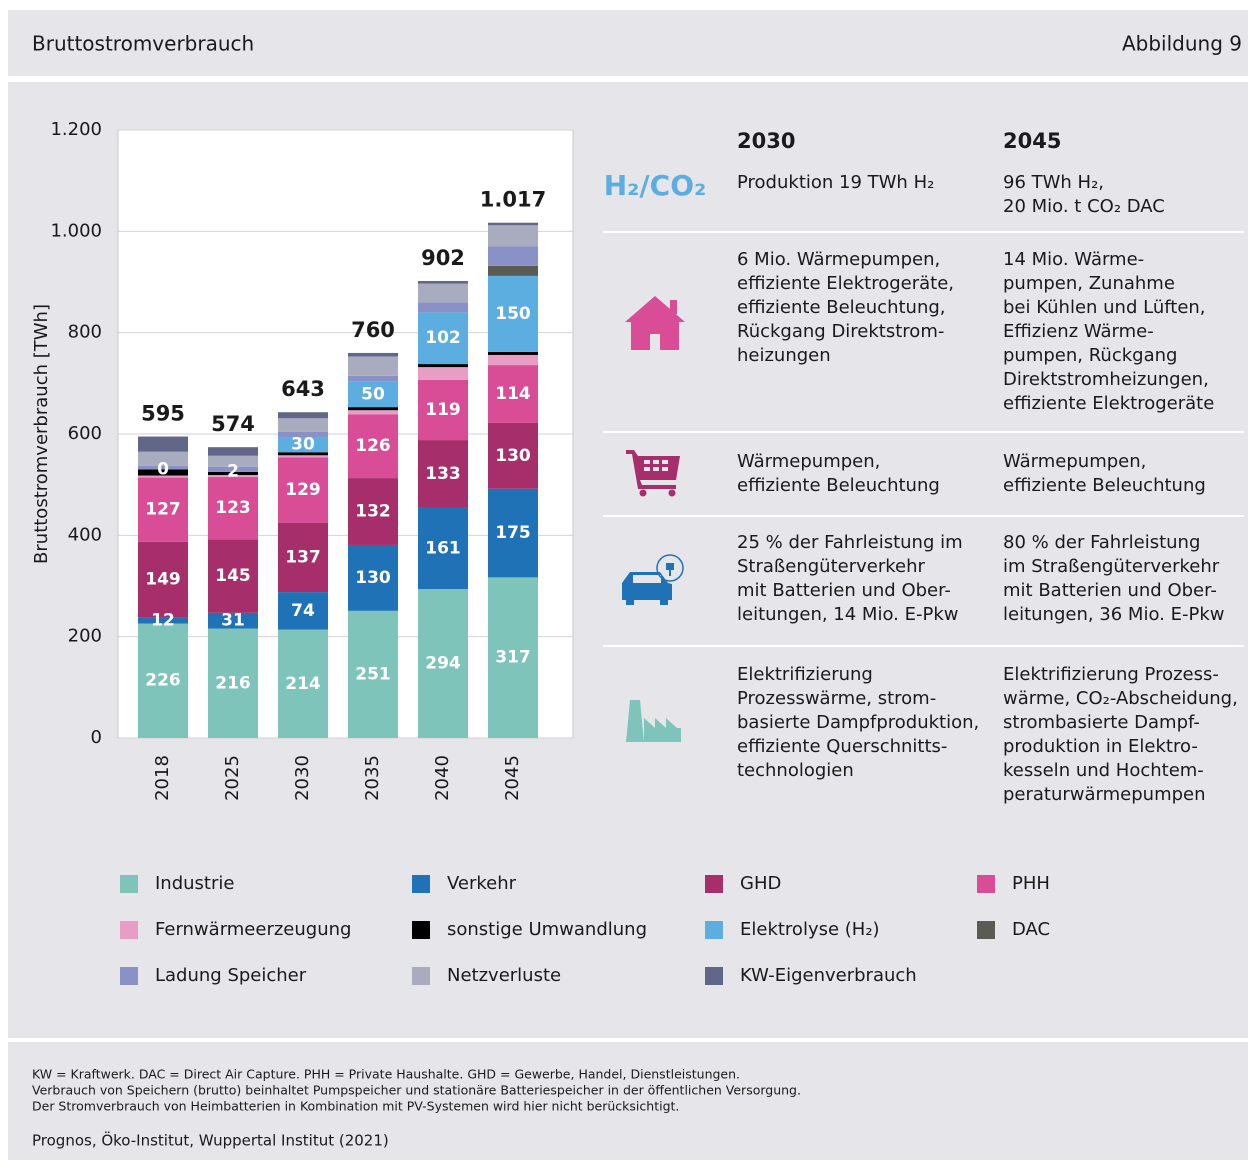 The width and height of the screenshot is (1256, 1165). I want to click on x-tick-label: 2040, so click(442, 778).